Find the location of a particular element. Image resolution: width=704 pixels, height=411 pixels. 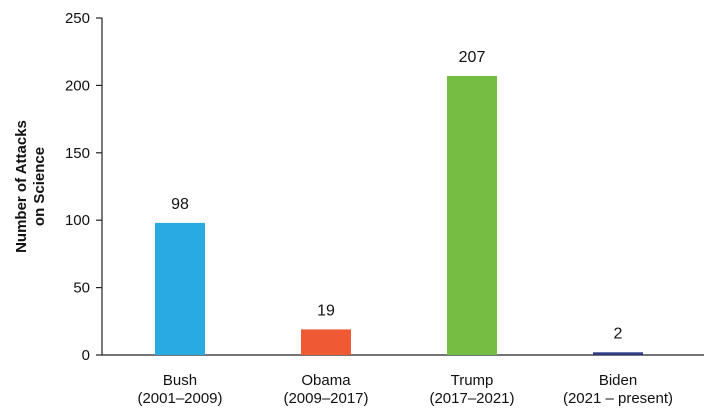

y-tick-label: 50 is located at coordinates (81, 288).